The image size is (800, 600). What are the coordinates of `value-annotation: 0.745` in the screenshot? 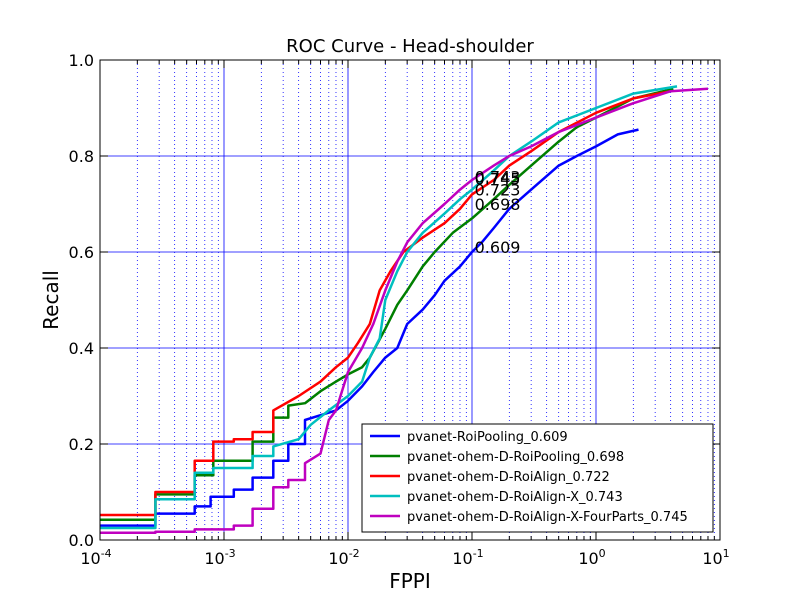 It's located at (498, 179).